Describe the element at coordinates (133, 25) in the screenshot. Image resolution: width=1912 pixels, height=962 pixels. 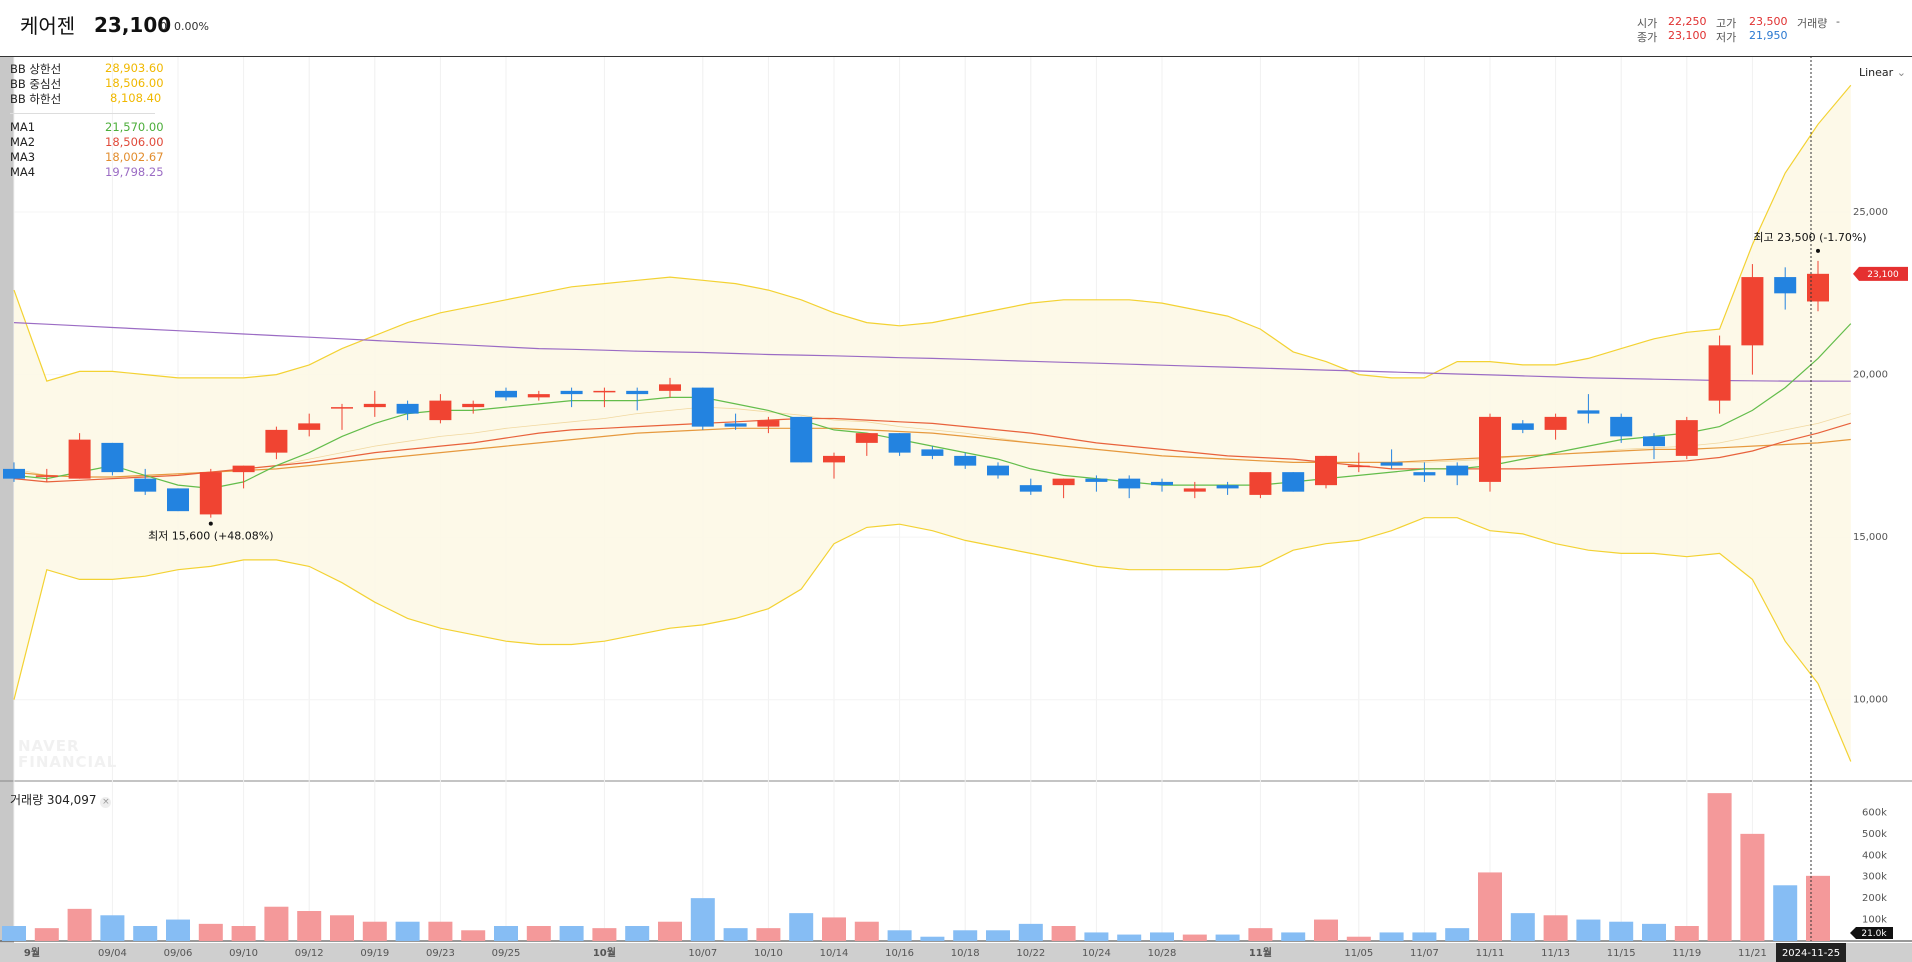
I see `current-price: 23,100` at that location.